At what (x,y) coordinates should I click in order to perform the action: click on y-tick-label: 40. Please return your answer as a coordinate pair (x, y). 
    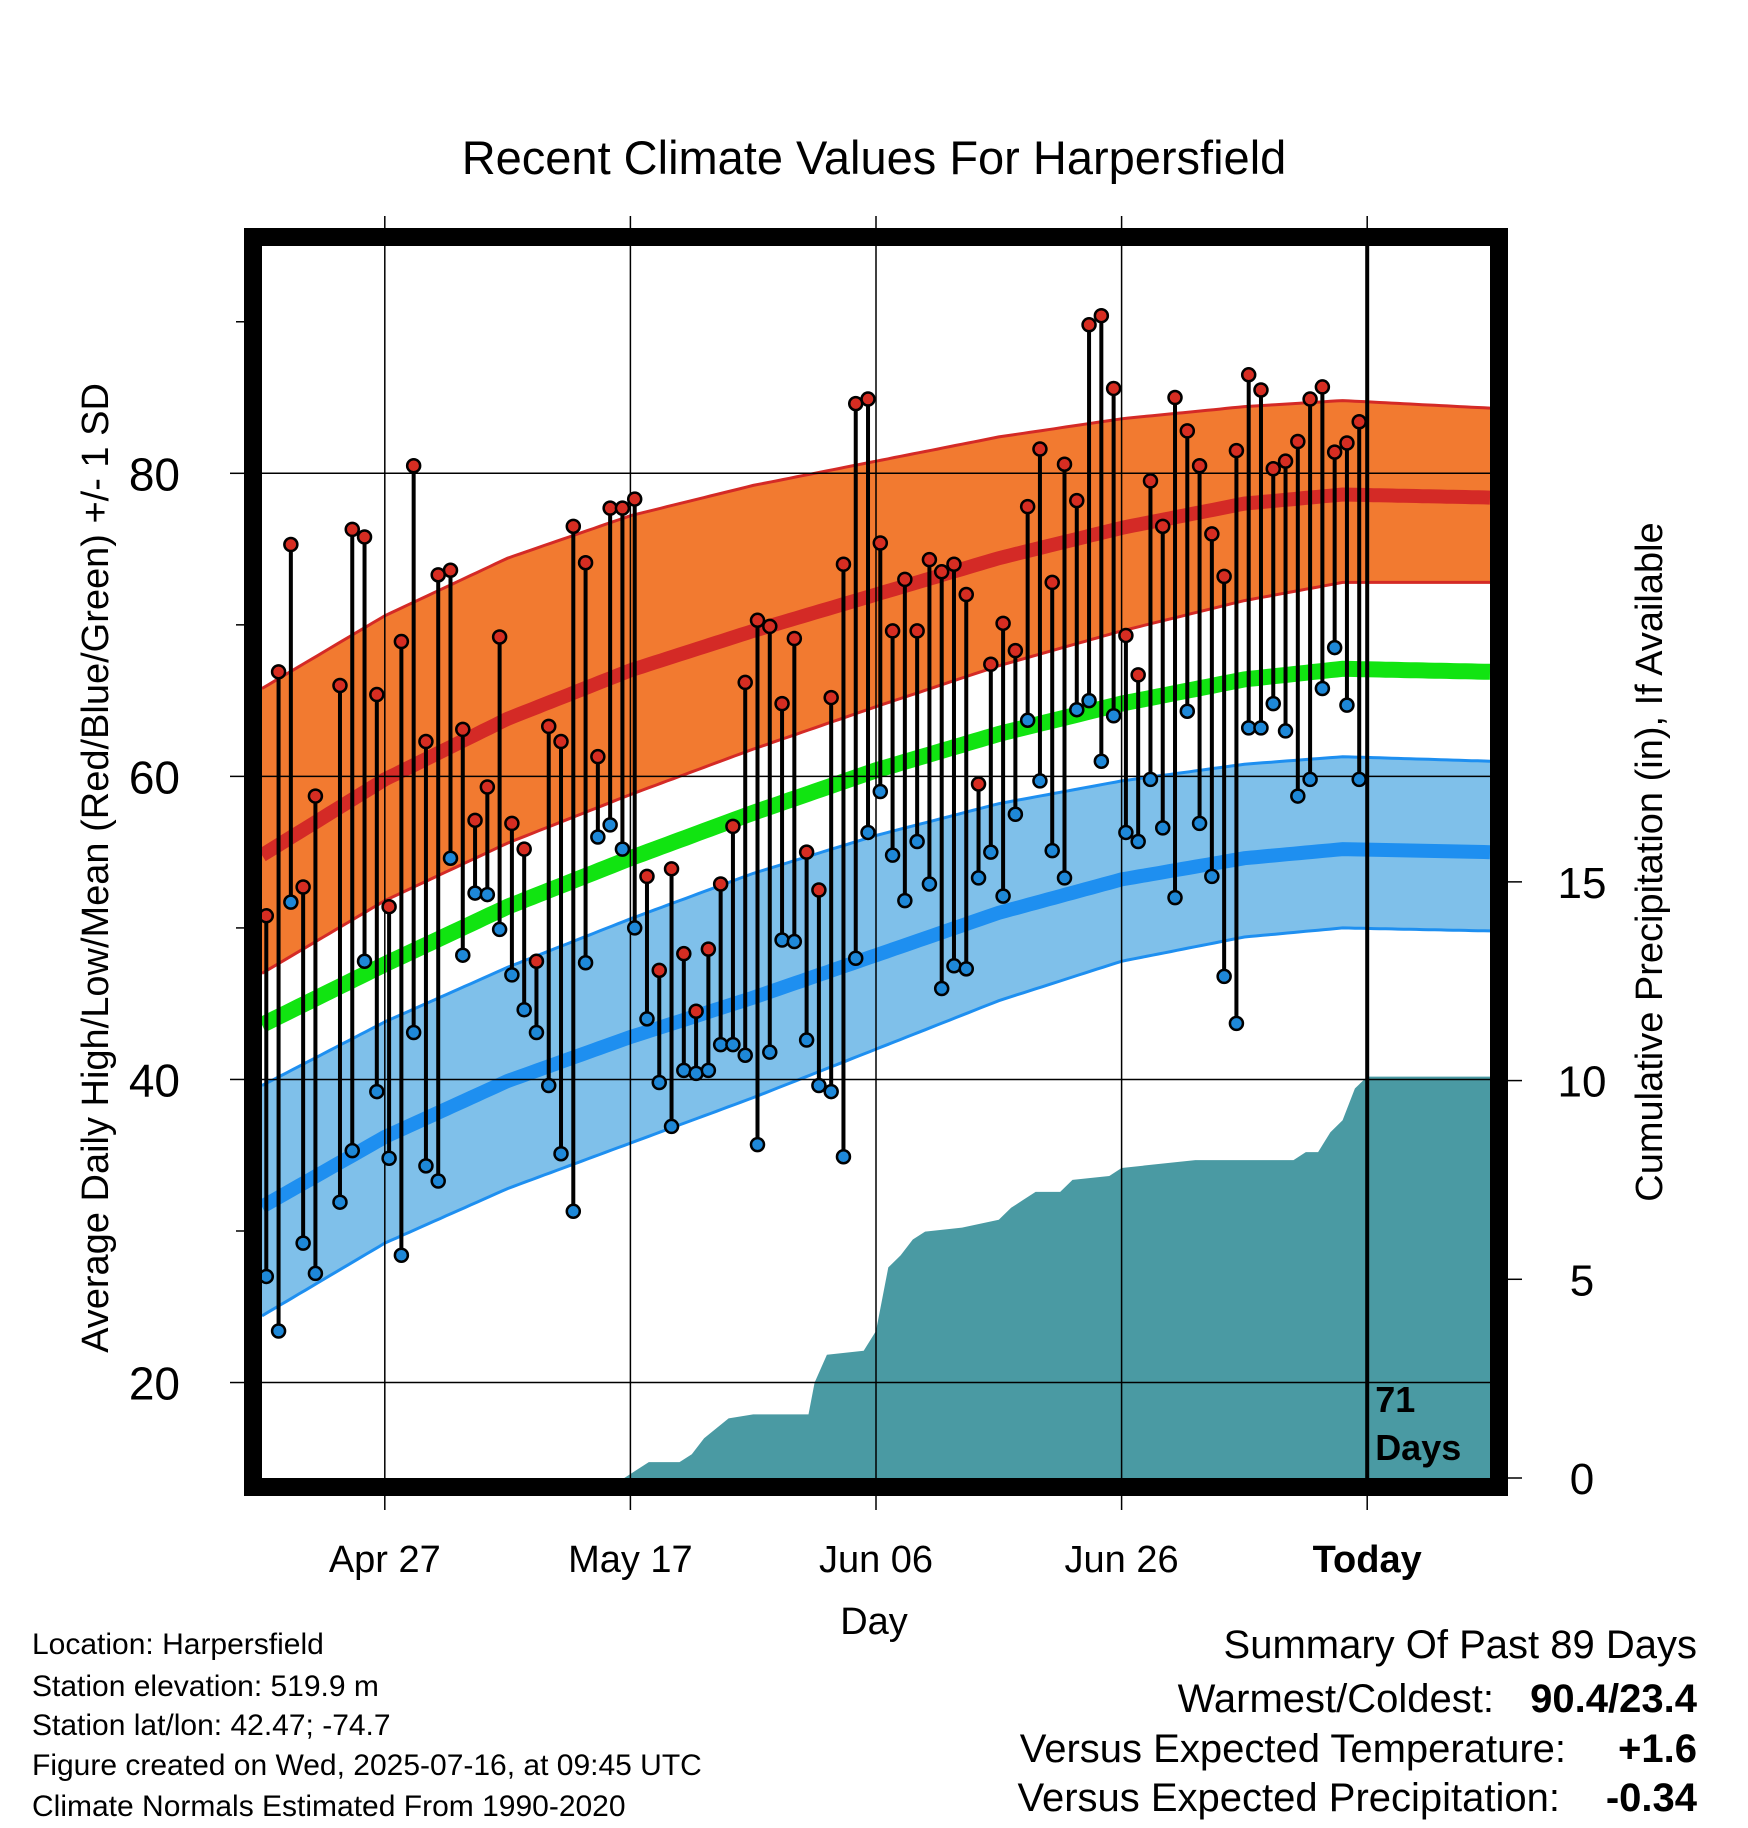
    Looking at the image, I should click on (154, 1080).